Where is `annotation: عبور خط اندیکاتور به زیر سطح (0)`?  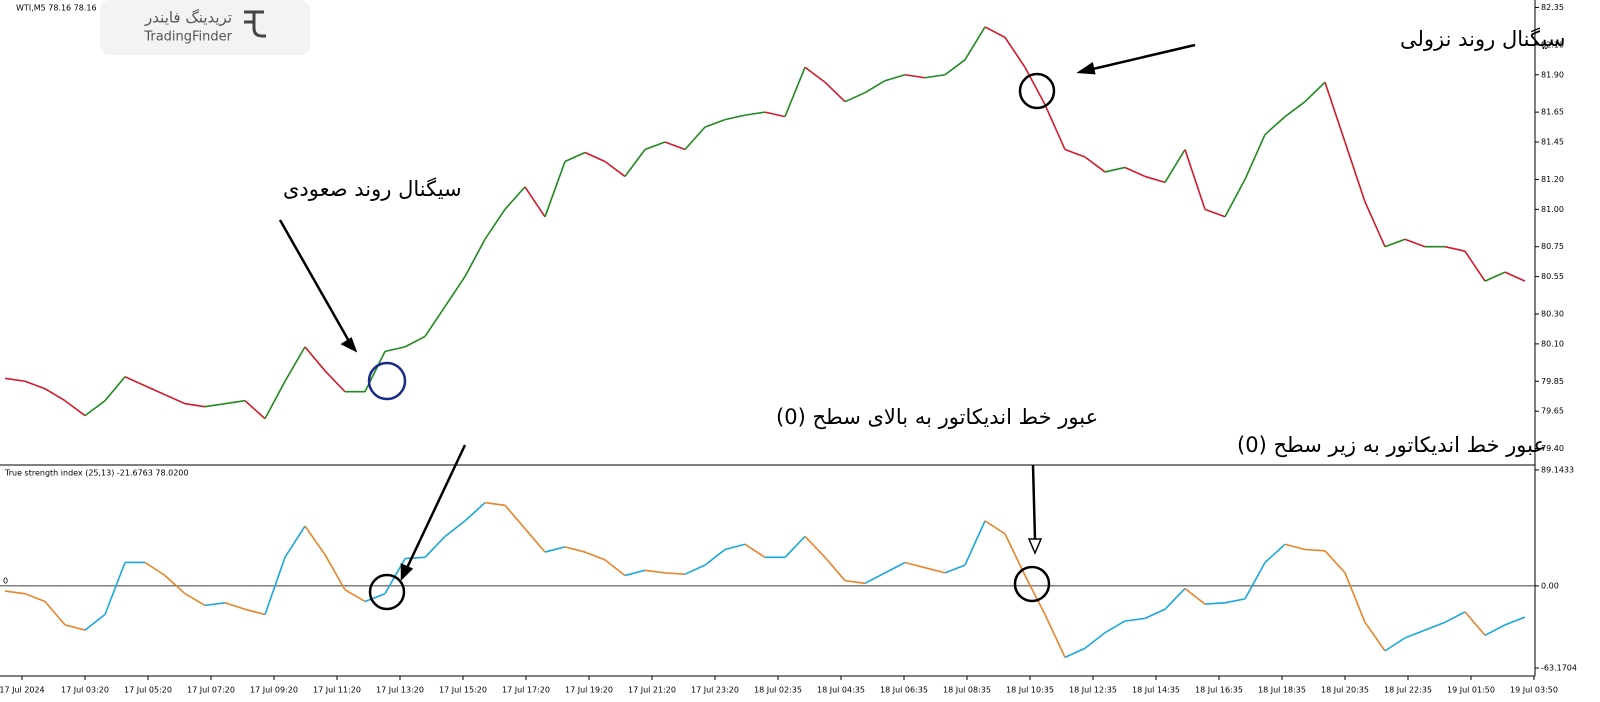
annotation: عبور خط اندیکاتور به زیر سطح (0) is located at coordinates (1391, 445).